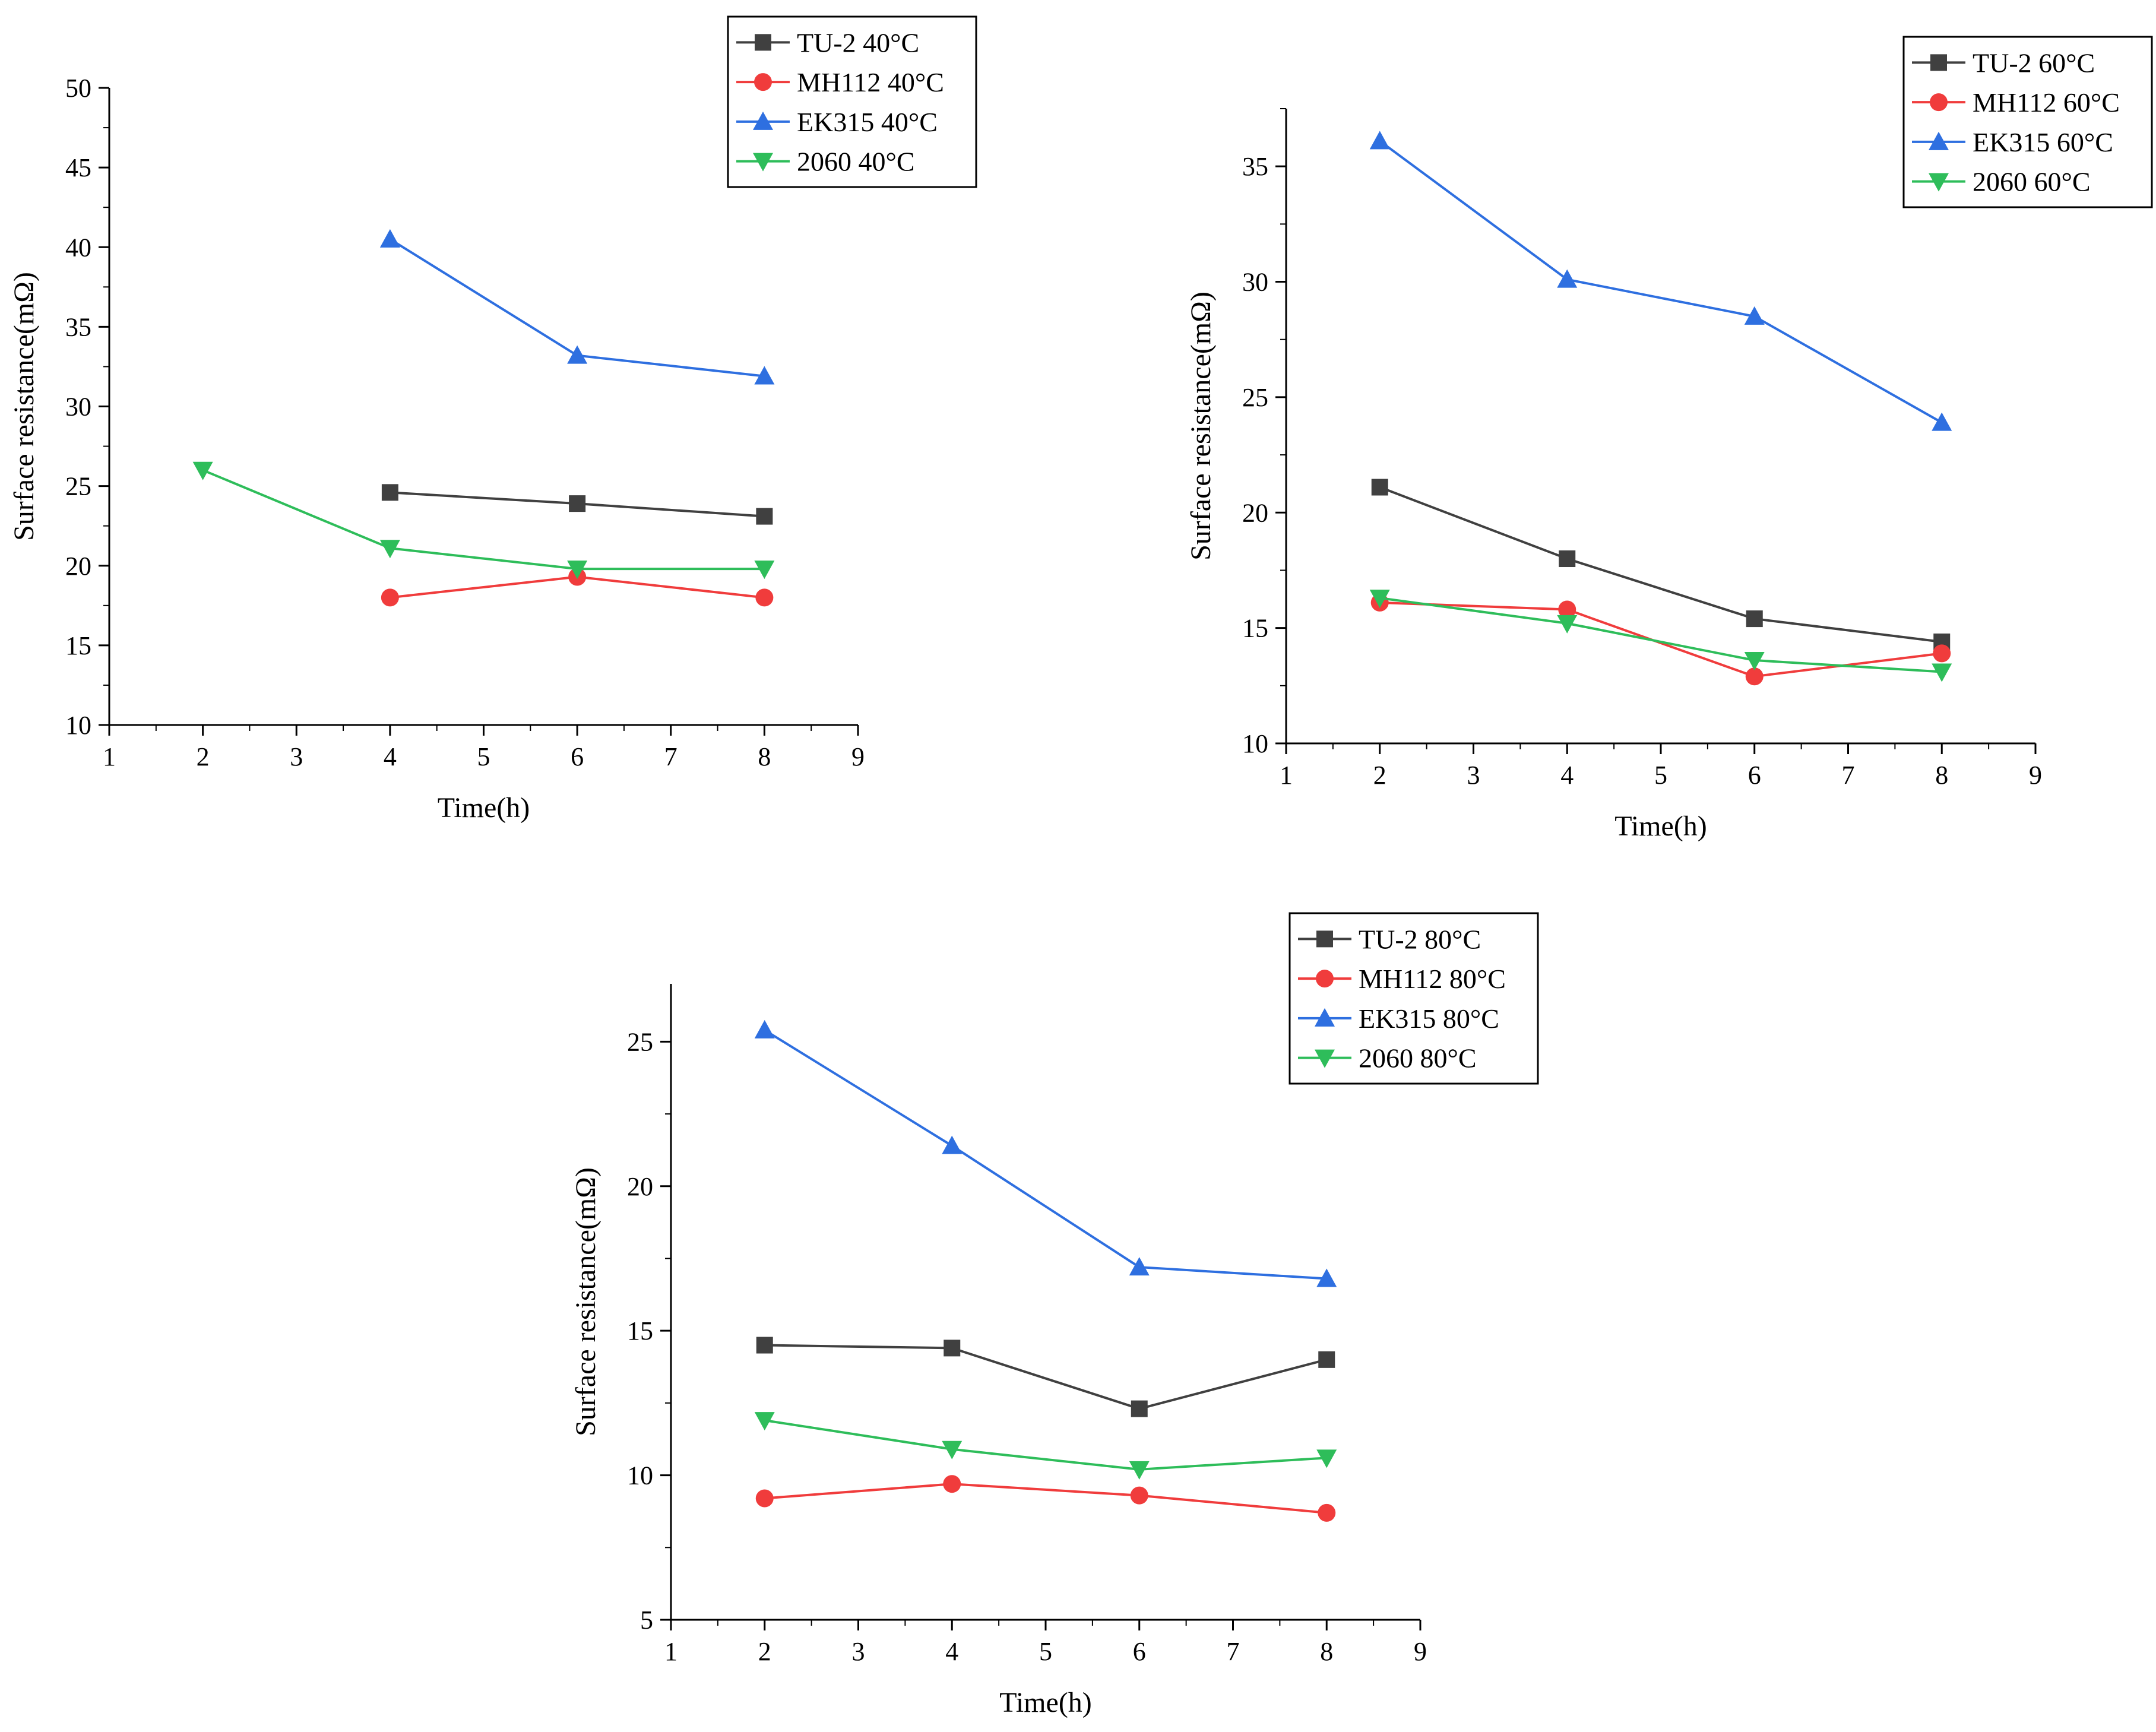 This screenshot has height=1732, width=2156. Describe the element at coordinates (1420, 1652) in the screenshot. I see `x-tick-label: 9` at that location.